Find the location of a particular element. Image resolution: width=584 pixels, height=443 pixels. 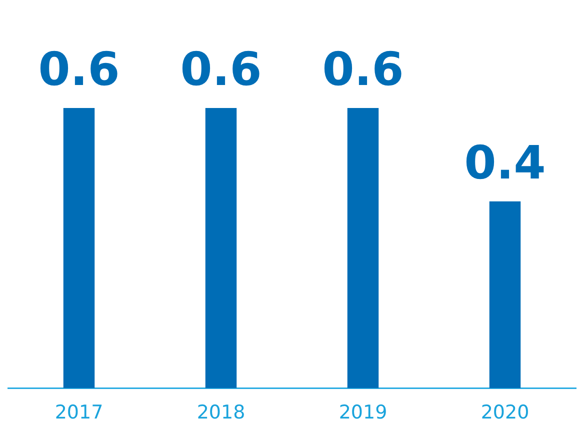

x-tick-label: 2017 is located at coordinates (79, 413).